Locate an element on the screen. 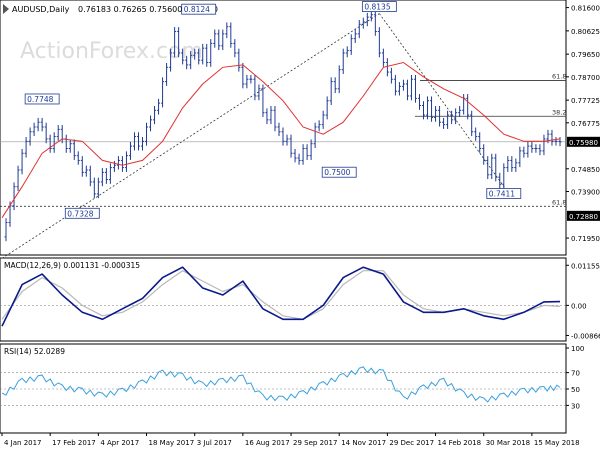  x-tick-label: 14 Nov 2017 is located at coordinates (363, 443).